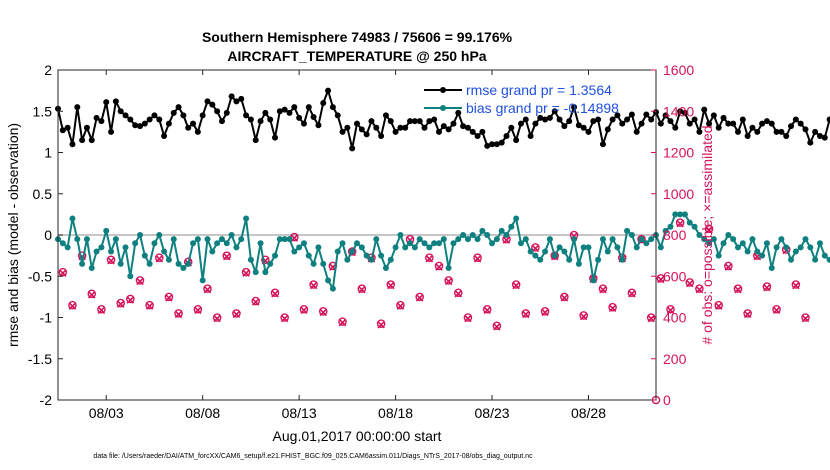 Image resolution: width=830 pixels, height=470 pixels. I want to click on y-axis-ticks-left: 2 1.5 1 0.5 0 -0.5 -1 -1.5 -2, so click(45, 235).